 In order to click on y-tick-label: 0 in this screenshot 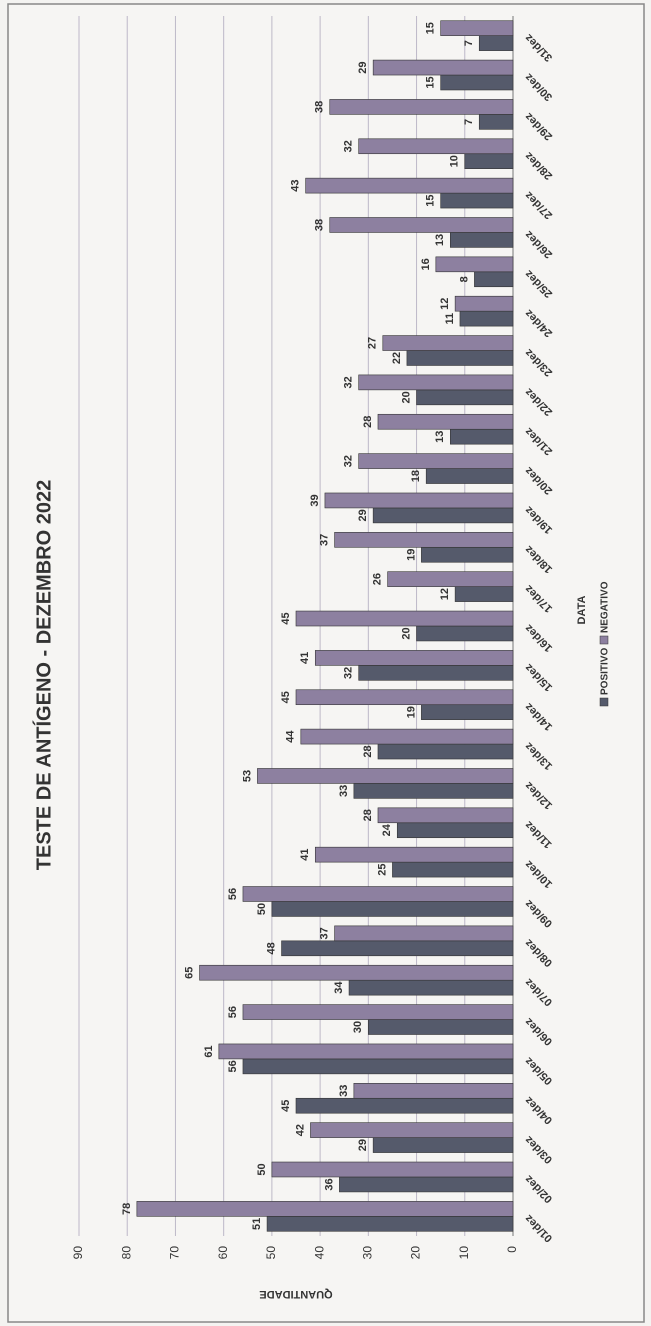, I will do `click(512, 1249)`.